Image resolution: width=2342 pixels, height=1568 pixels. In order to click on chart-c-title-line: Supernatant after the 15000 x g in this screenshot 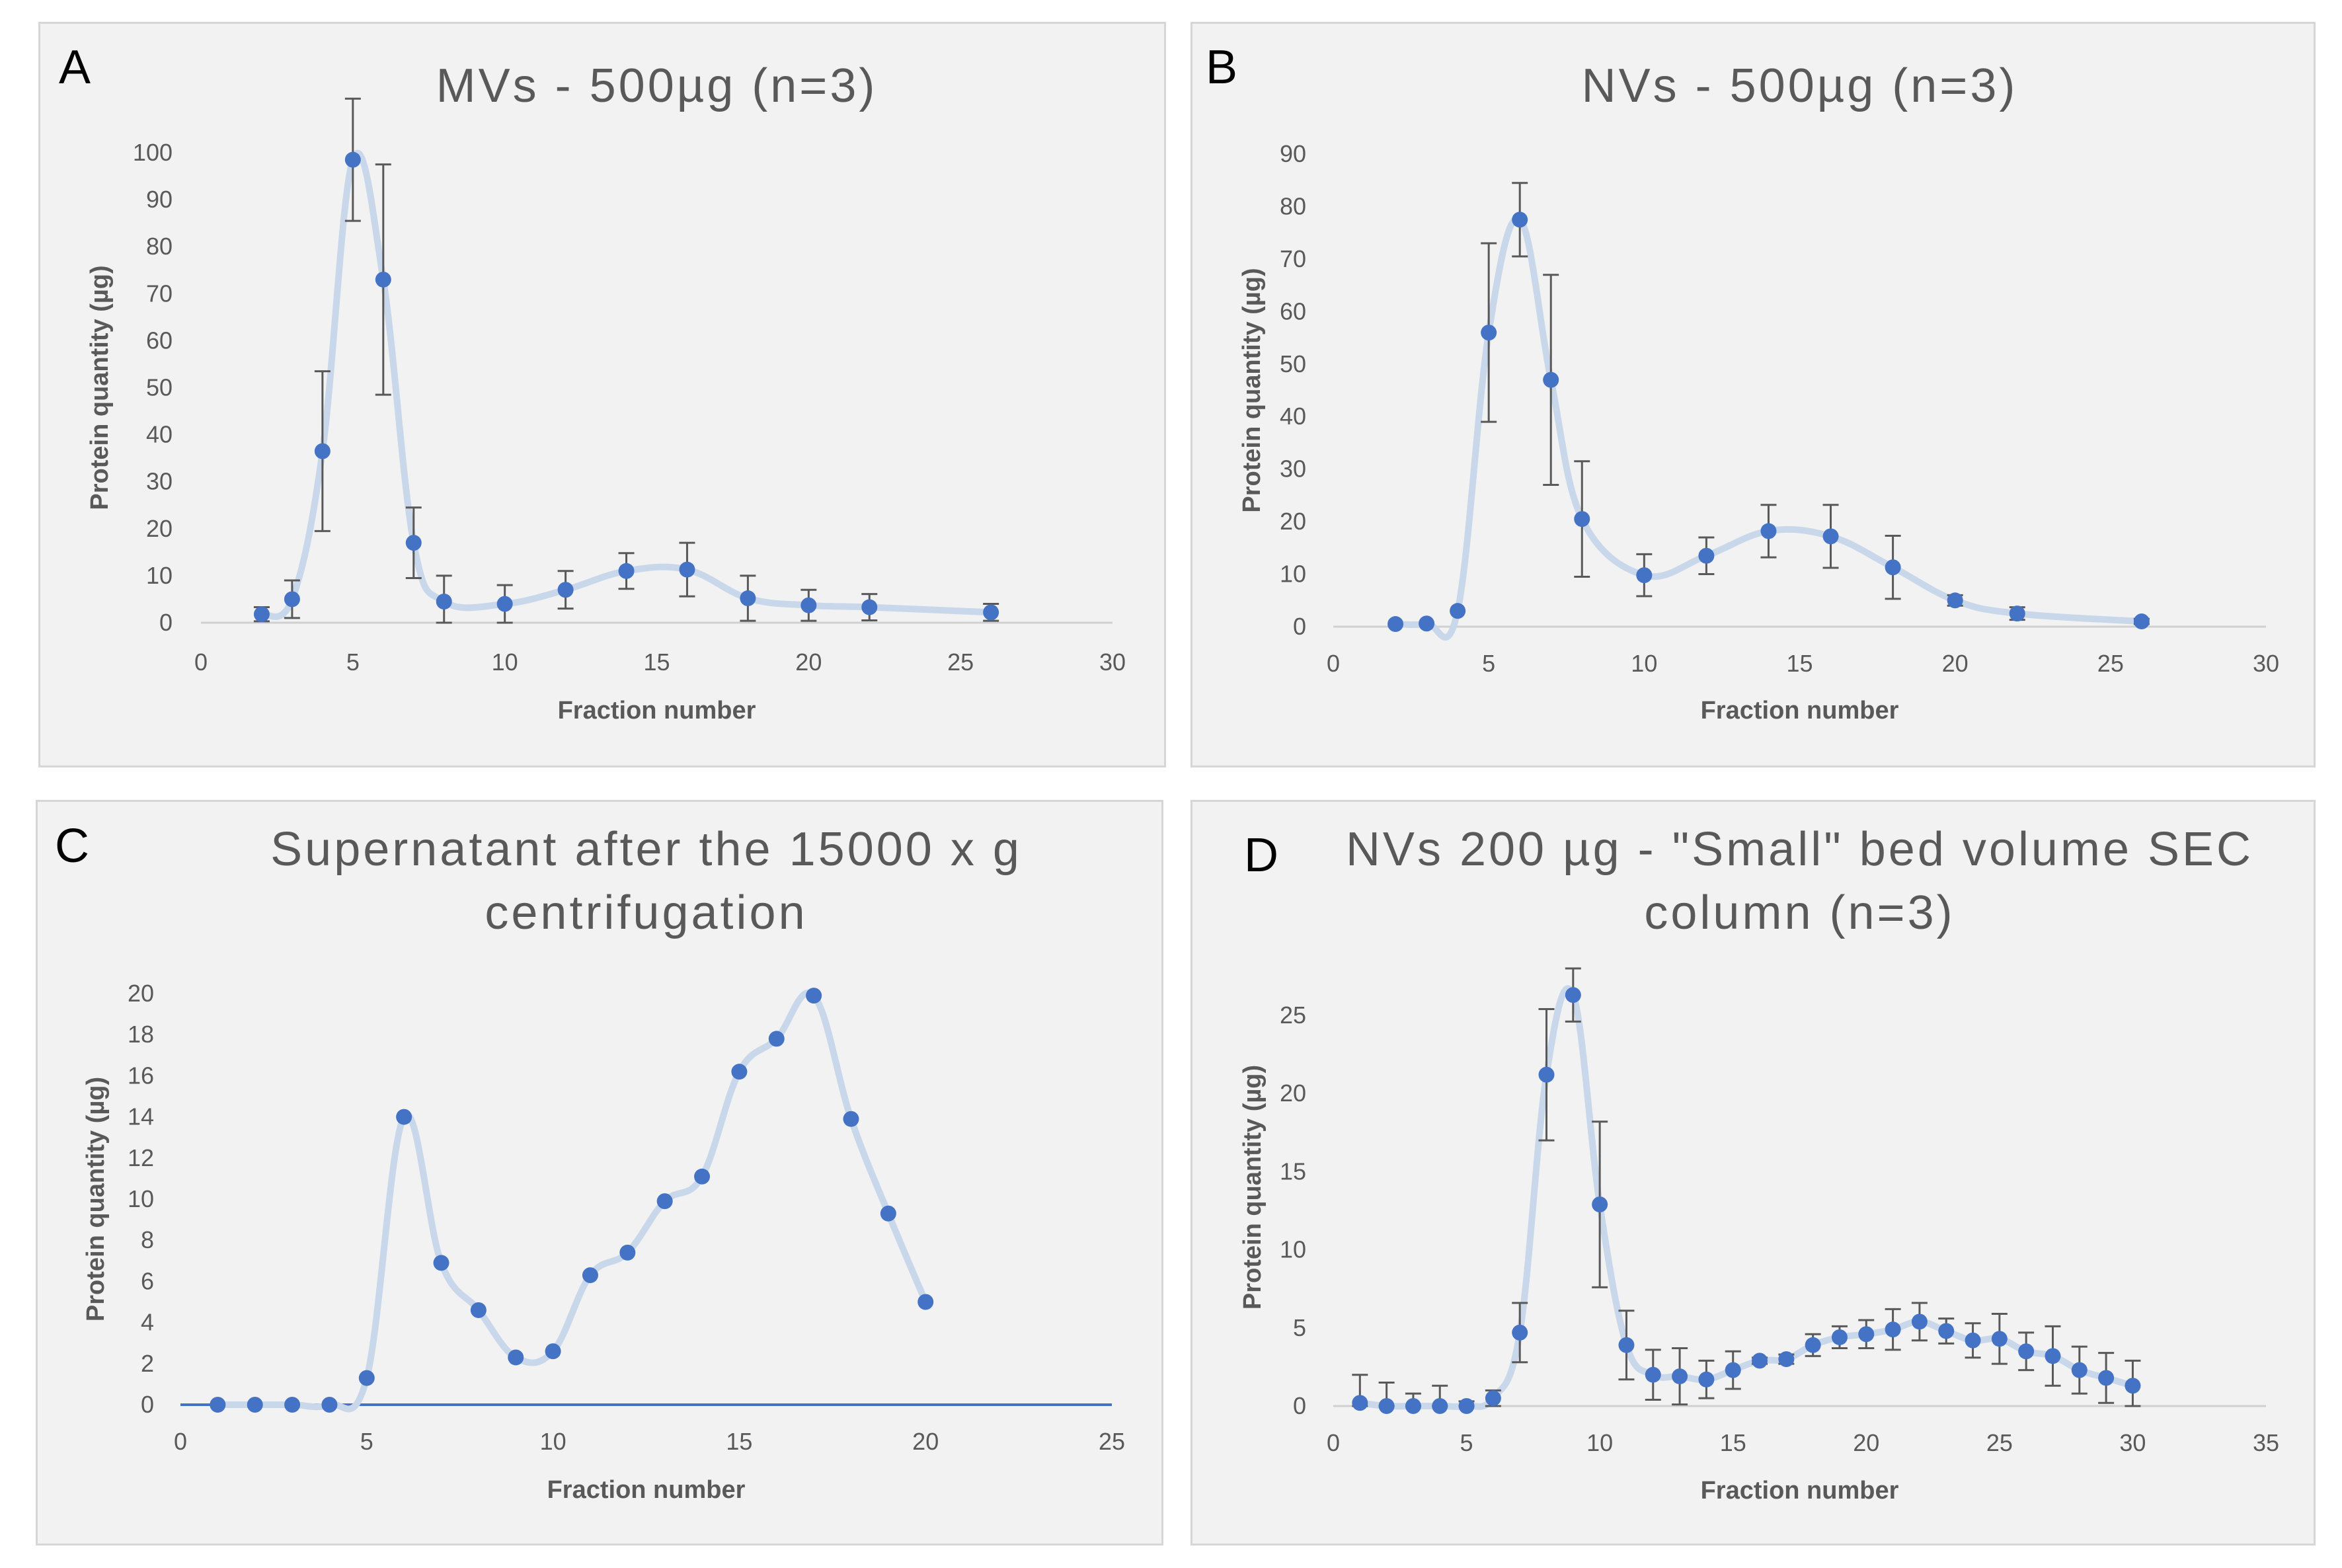, I will do `click(646, 849)`.